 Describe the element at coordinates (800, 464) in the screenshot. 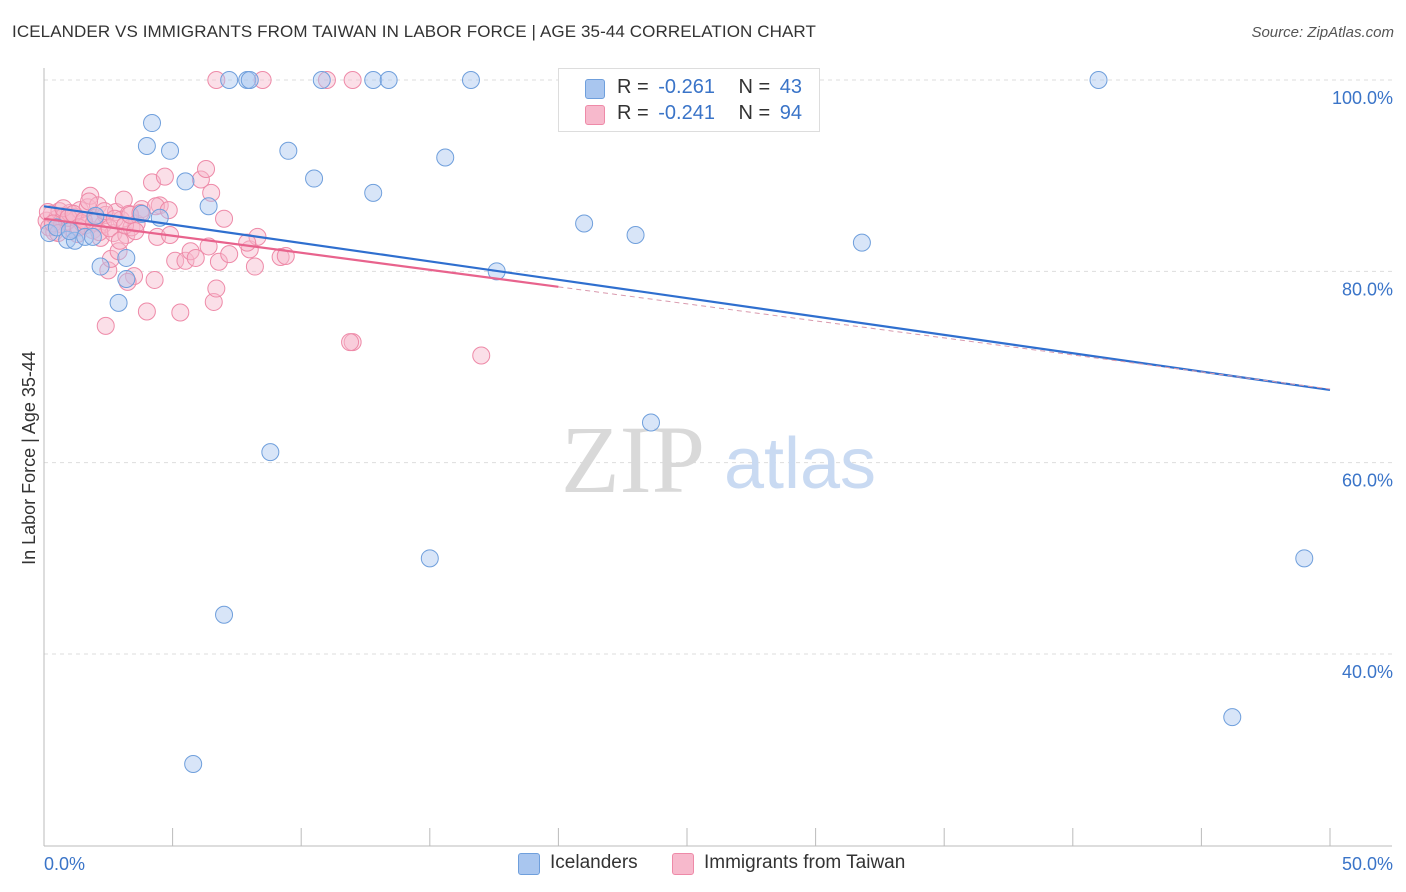

I see `watermark-atlas: atlas` at that location.